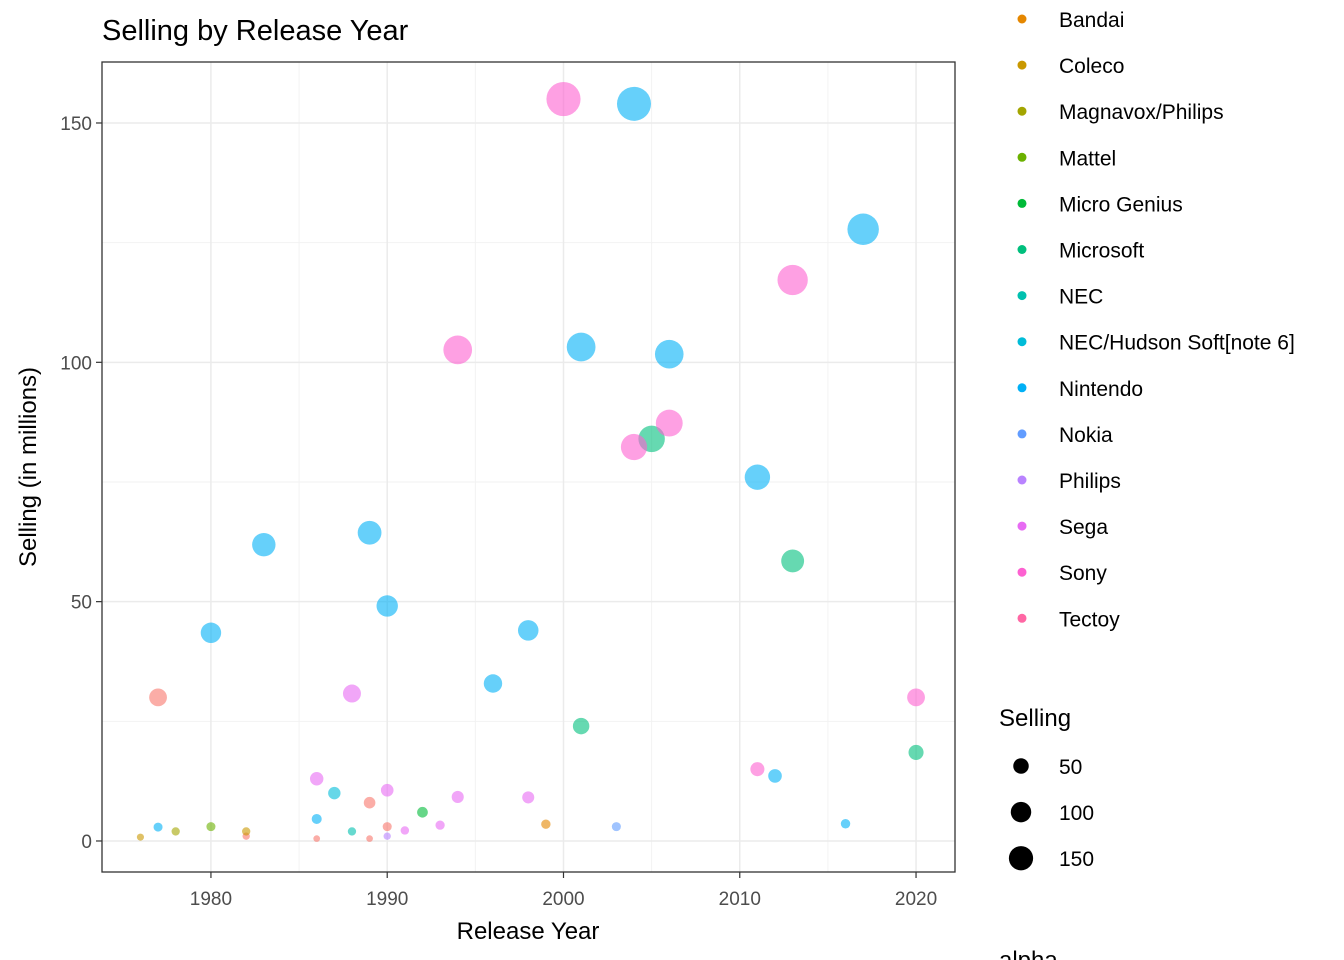 Image resolution: width=1344 pixels, height=960 pixels. What do you see at coordinates (1081, 297) in the screenshot?
I see `legend-label: NEC` at bounding box center [1081, 297].